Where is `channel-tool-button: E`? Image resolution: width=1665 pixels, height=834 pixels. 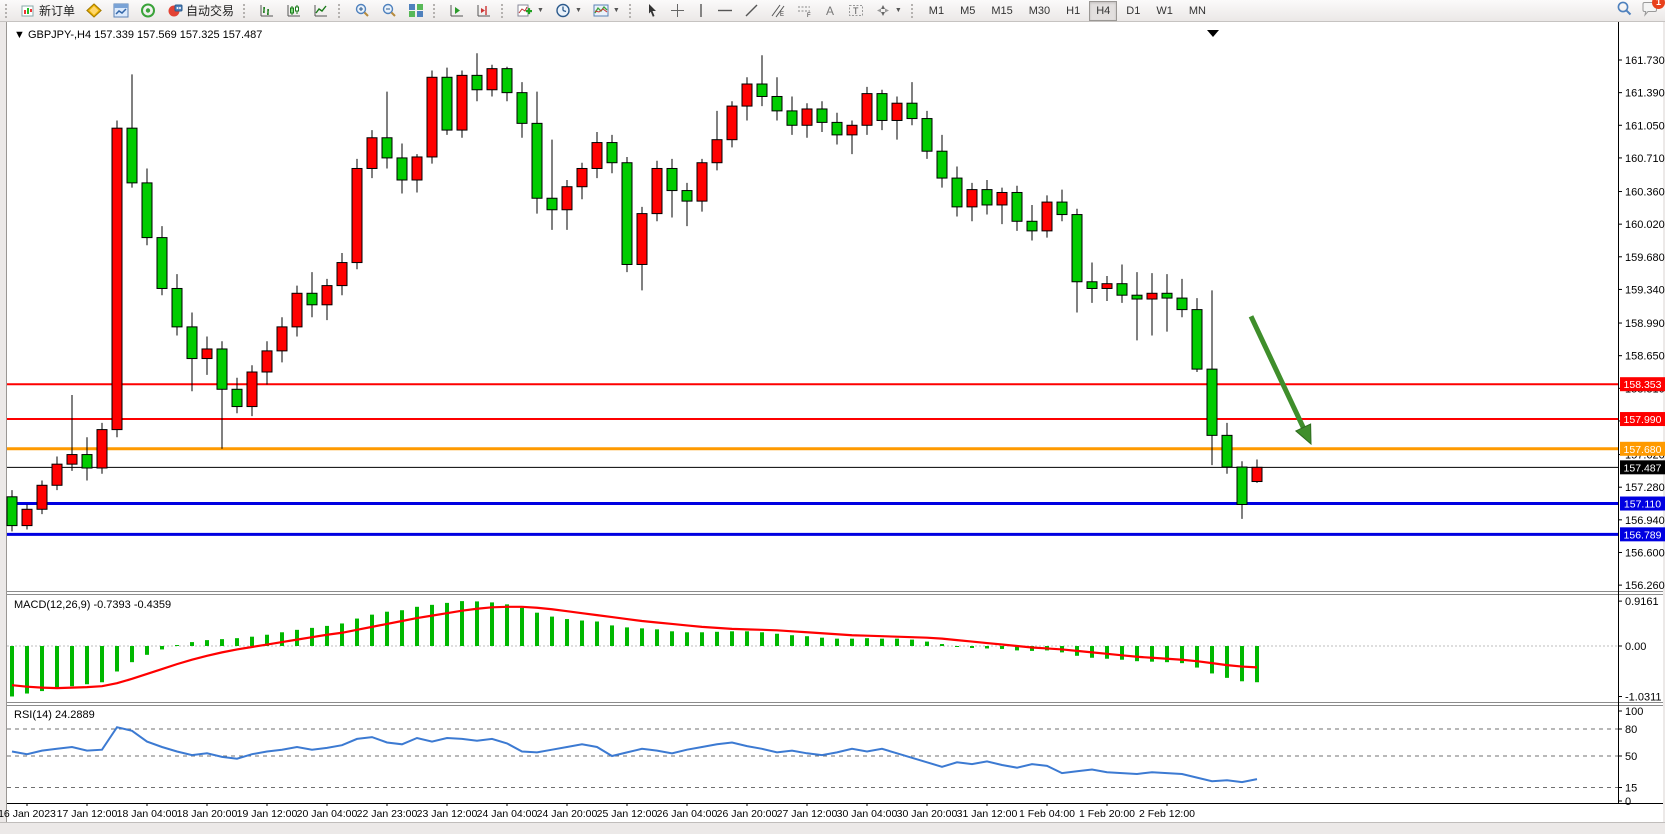 channel-tool-button: E is located at coordinates (778, 11).